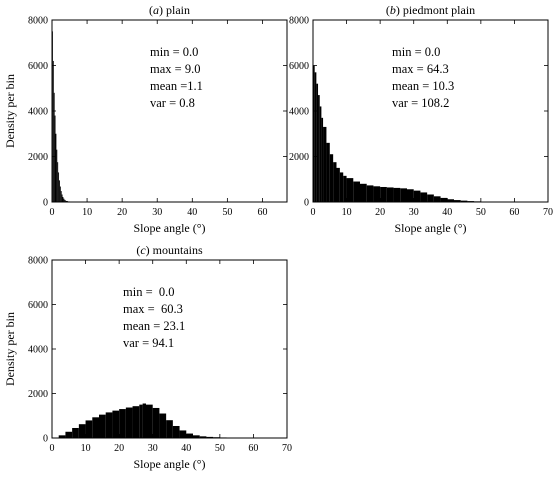 The height and width of the screenshot is (481, 558). What do you see at coordinates (172, 103) in the screenshot?
I see `stat-annotation: var = 0.8` at bounding box center [172, 103].